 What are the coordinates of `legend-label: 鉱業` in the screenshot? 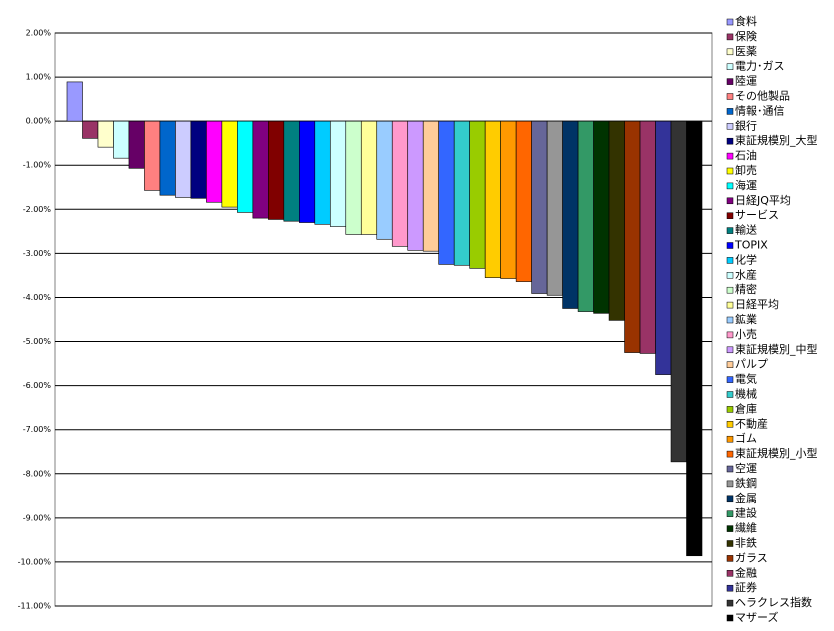 It's located at (746, 319).